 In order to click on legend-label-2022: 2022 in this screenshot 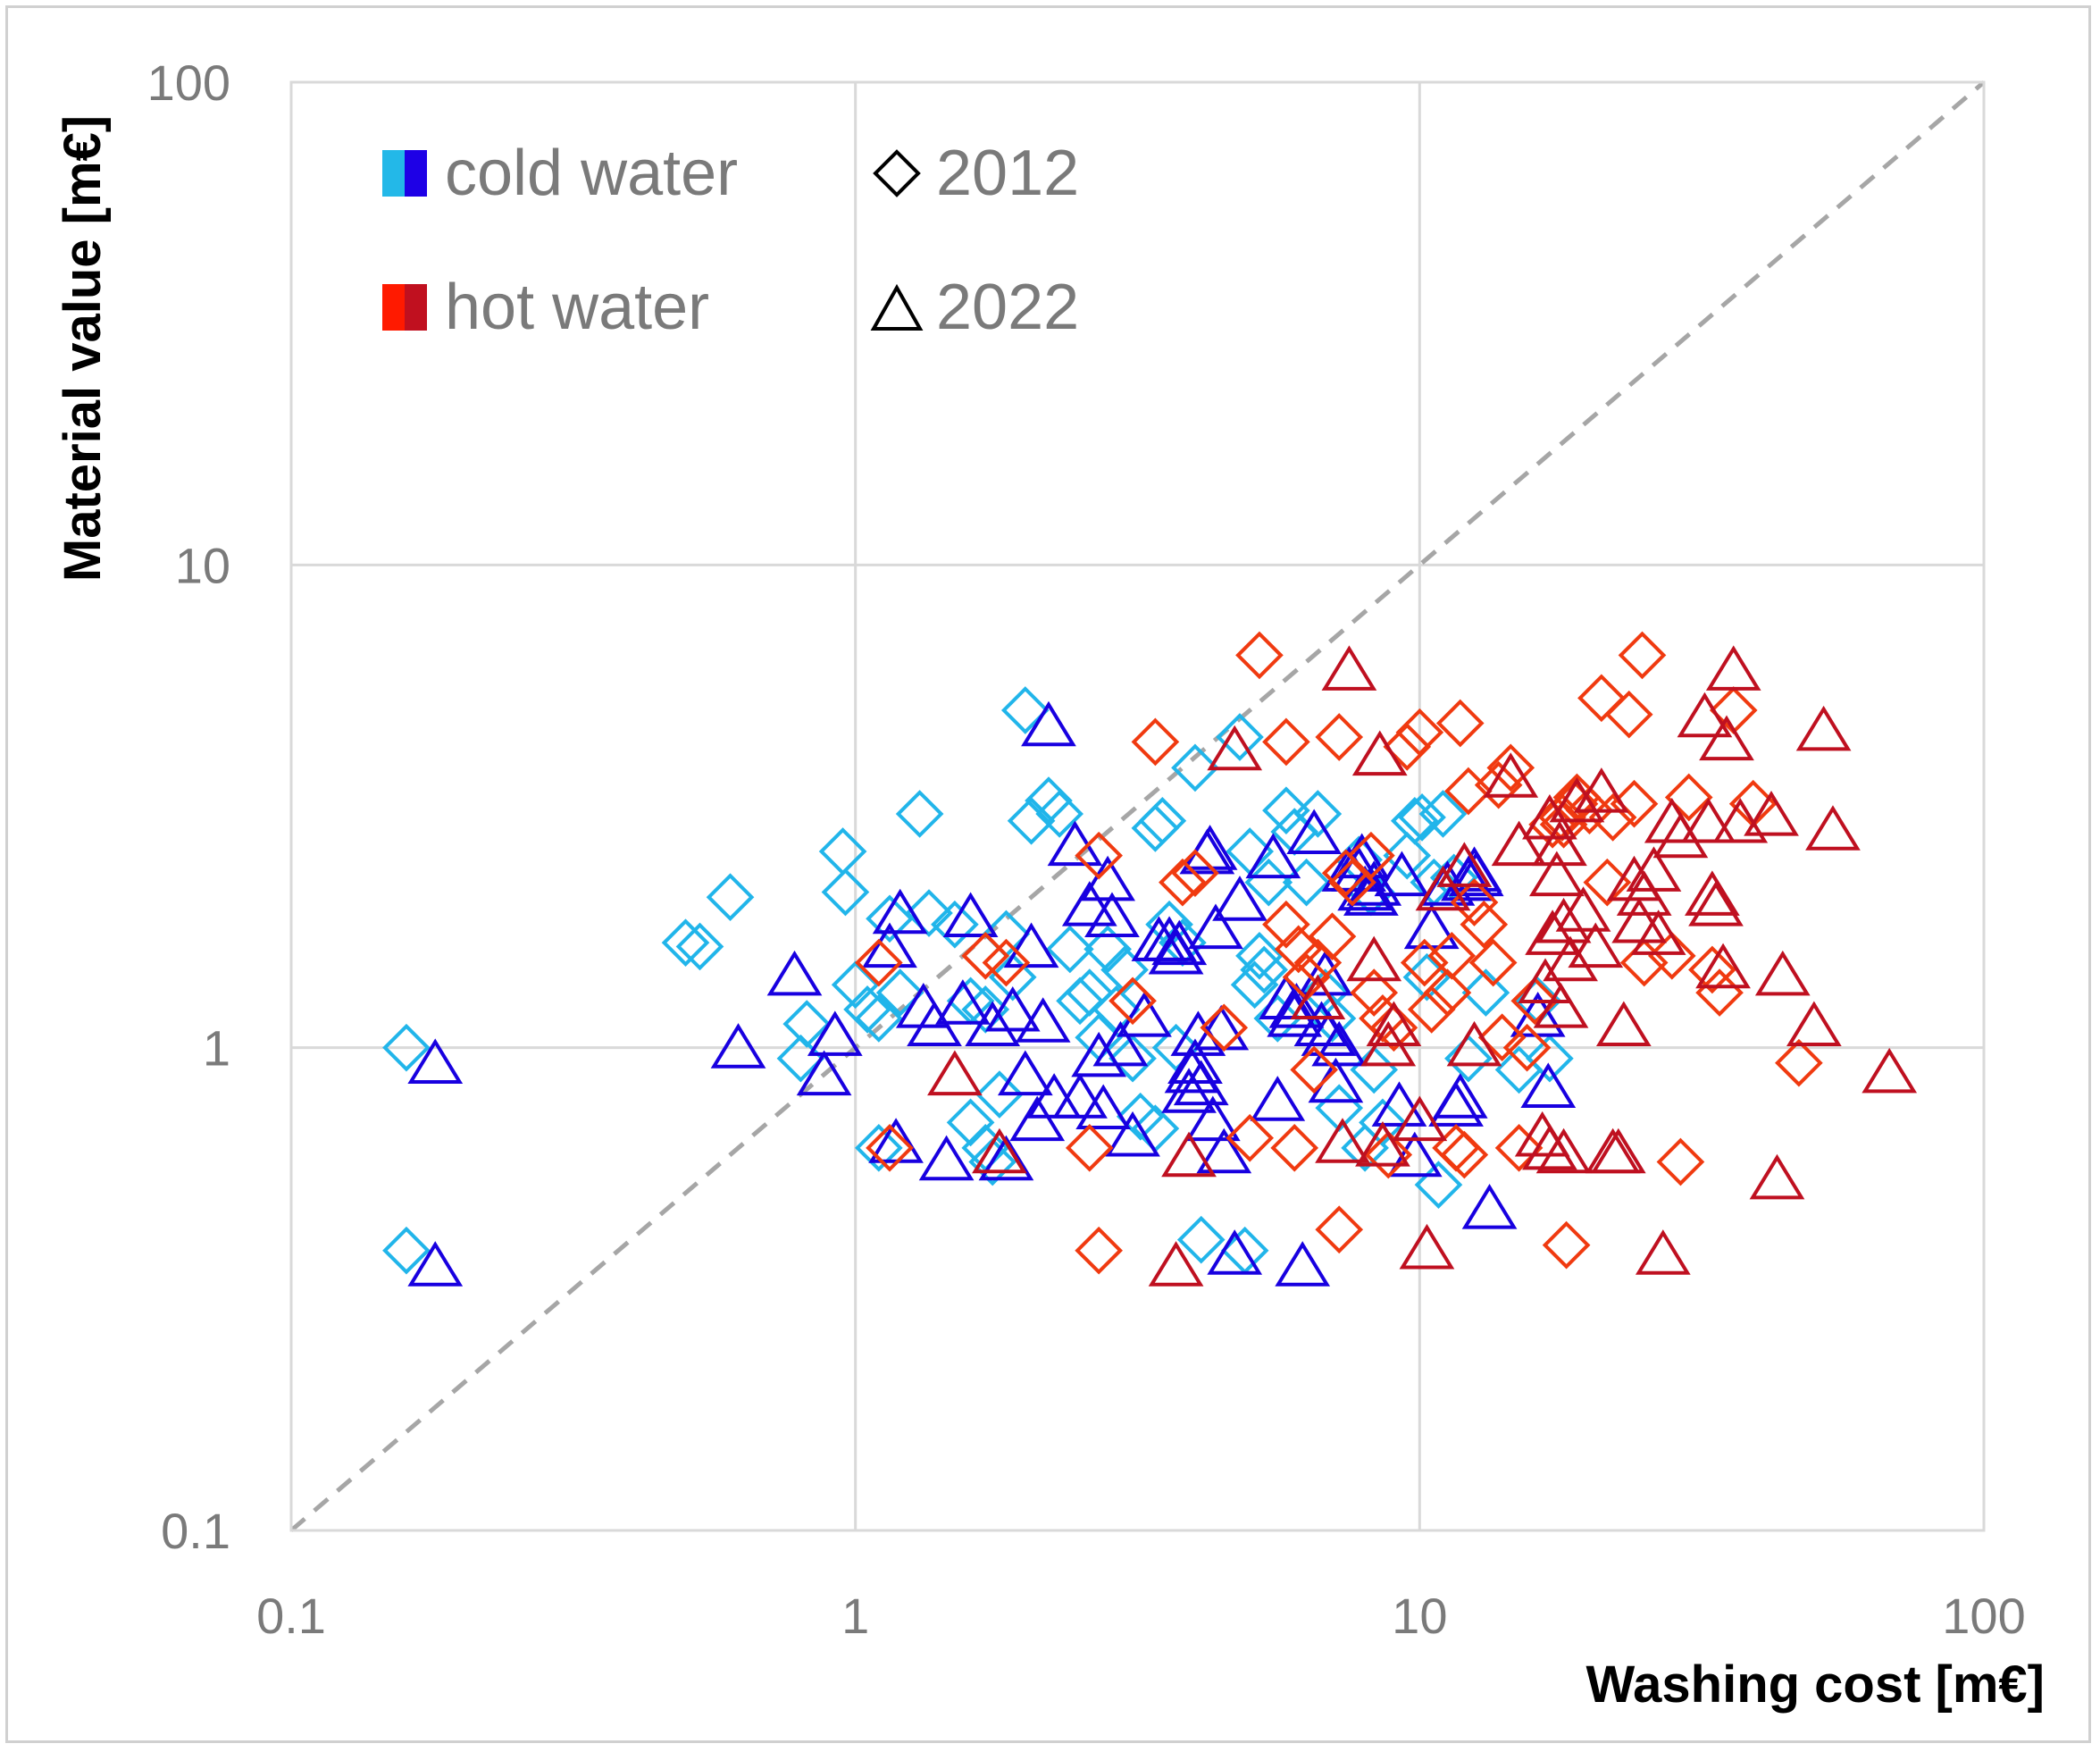, I will do `click(1007, 307)`.